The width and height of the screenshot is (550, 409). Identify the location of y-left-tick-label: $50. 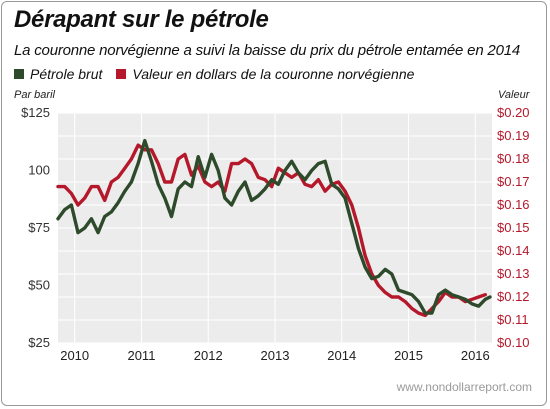
(39, 285).